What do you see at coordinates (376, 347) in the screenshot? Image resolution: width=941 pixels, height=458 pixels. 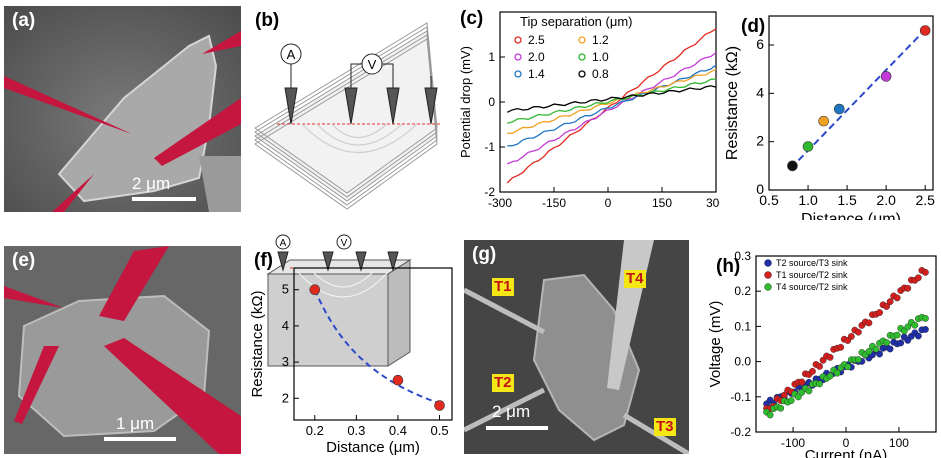 I see `fit-curve` at bounding box center [376, 347].